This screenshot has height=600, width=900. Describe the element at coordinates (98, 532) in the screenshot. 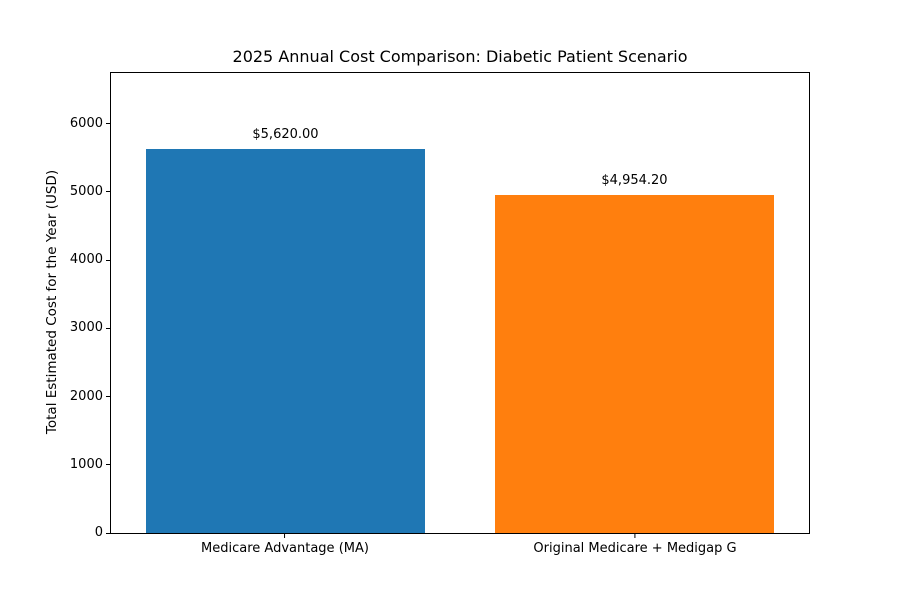

I see `y-tick-label: 0` at that location.